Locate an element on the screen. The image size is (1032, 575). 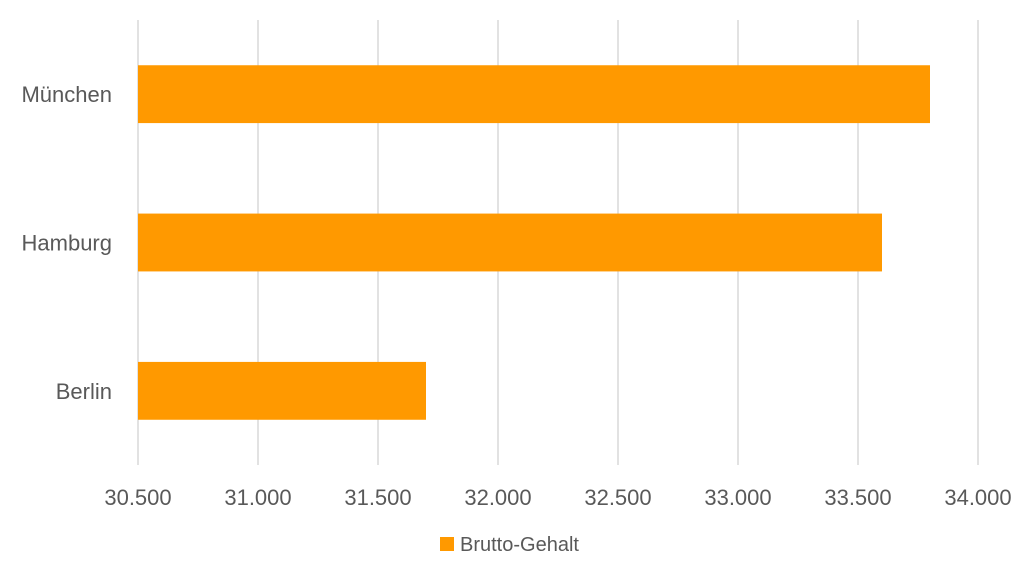
legend: Brutto-Gehalt is located at coordinates (509, 545).